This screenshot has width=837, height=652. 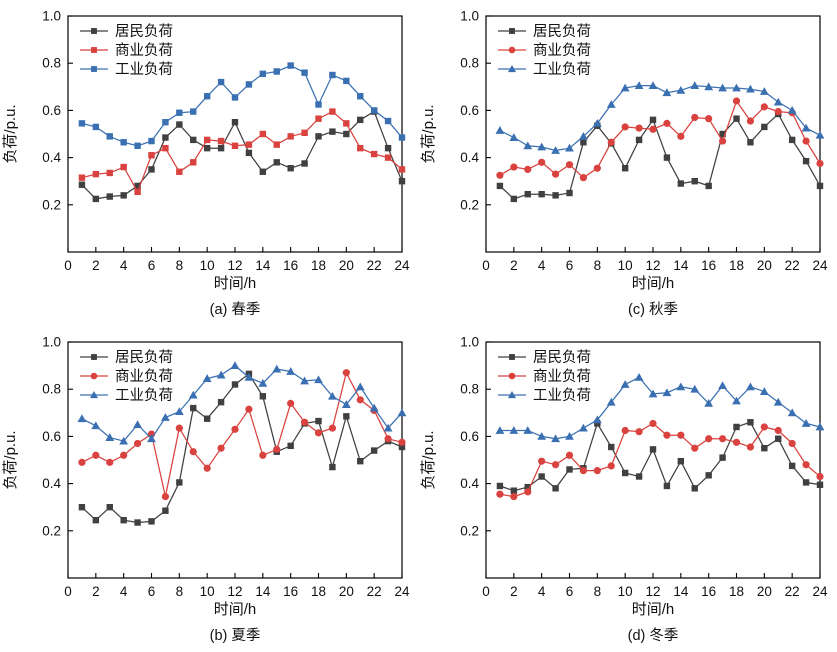 I want to click on chart-caption-summer: (b) 夏季, so click(x=235, y=635).